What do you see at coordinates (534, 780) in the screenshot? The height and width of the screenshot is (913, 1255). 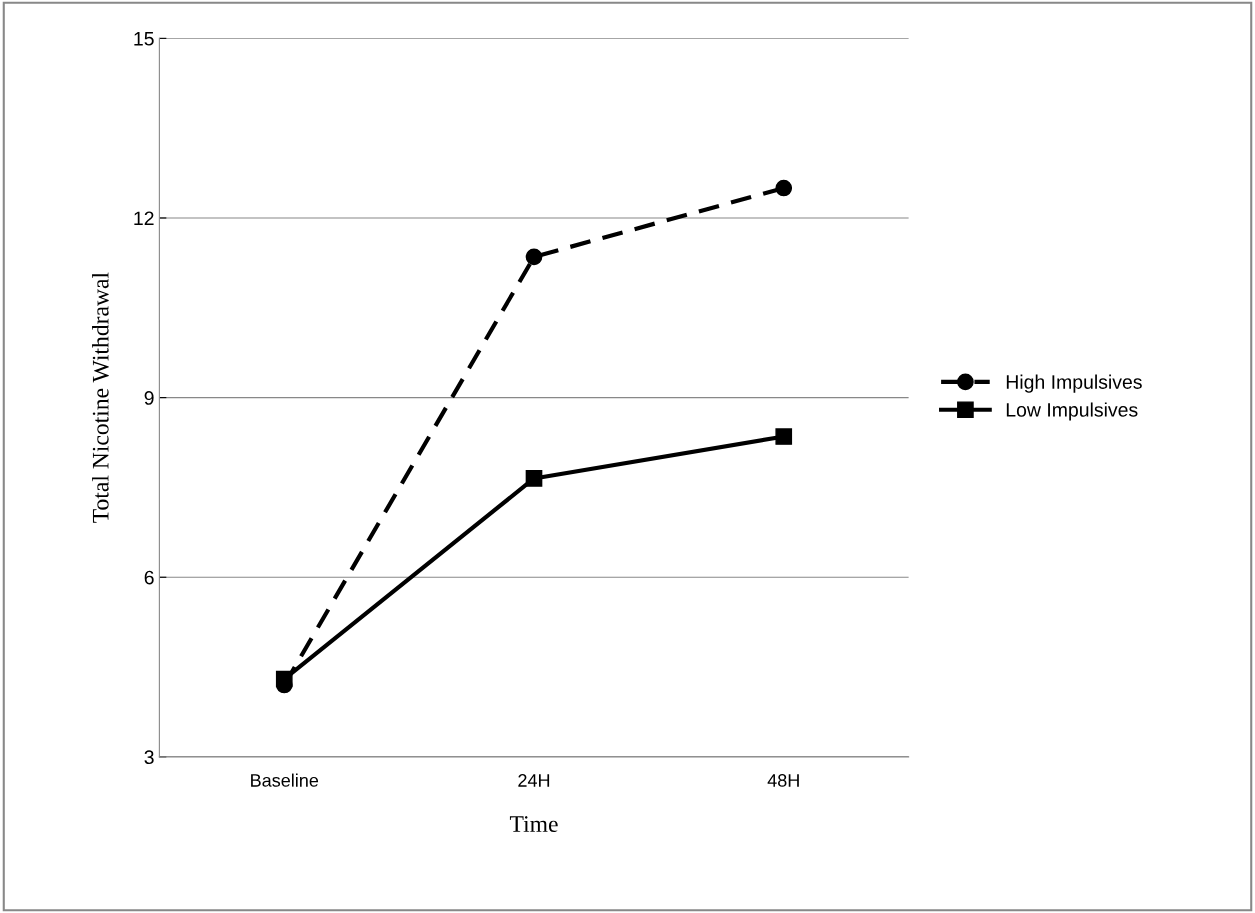 I see `x-tick-label: 24H` at bounding box center [534, 780].